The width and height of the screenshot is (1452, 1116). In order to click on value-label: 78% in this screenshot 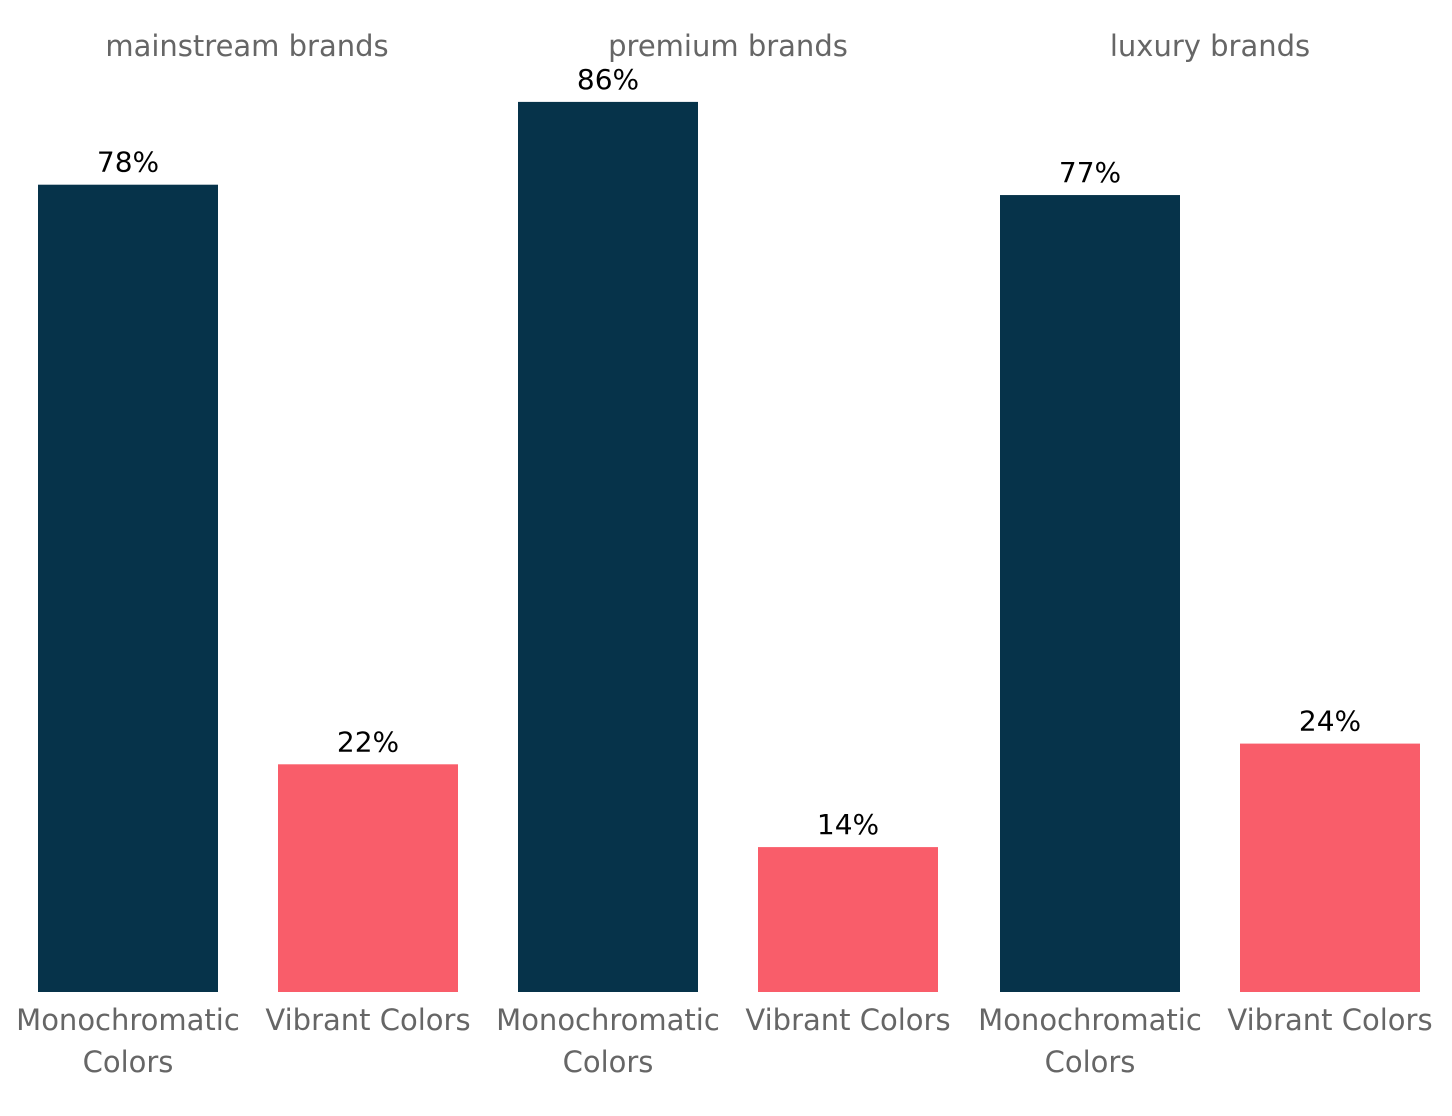, I will do `click(128, 162)`.